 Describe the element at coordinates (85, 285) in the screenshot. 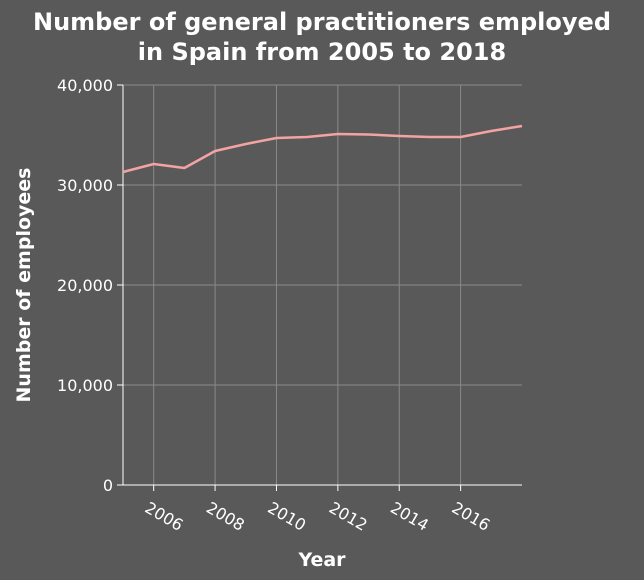

I see `y-tick-label: 20,000` at that location.